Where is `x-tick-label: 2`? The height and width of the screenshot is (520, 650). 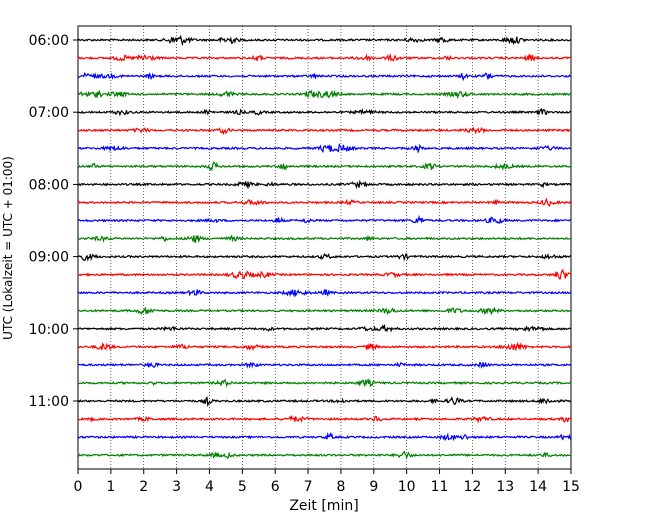
x-tick-label: 2 is located at coordinates (143, 487).